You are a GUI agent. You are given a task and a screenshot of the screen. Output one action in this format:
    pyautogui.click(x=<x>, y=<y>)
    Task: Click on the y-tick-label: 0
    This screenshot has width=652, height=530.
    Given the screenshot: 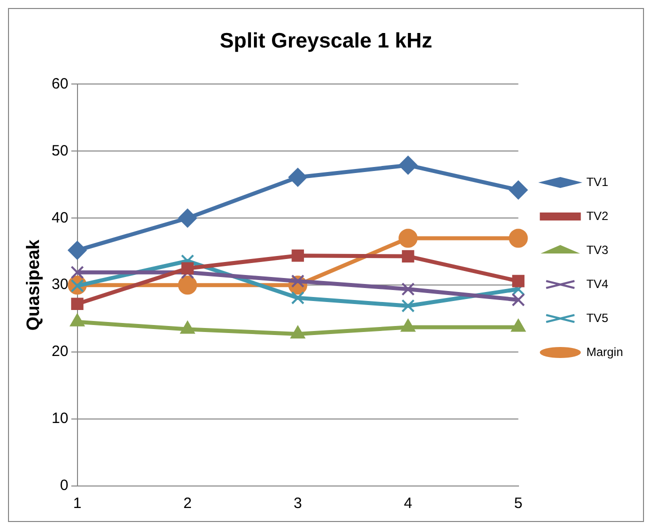 What is the action you would take?
    pyautogui.click(x=64, y=485)
    